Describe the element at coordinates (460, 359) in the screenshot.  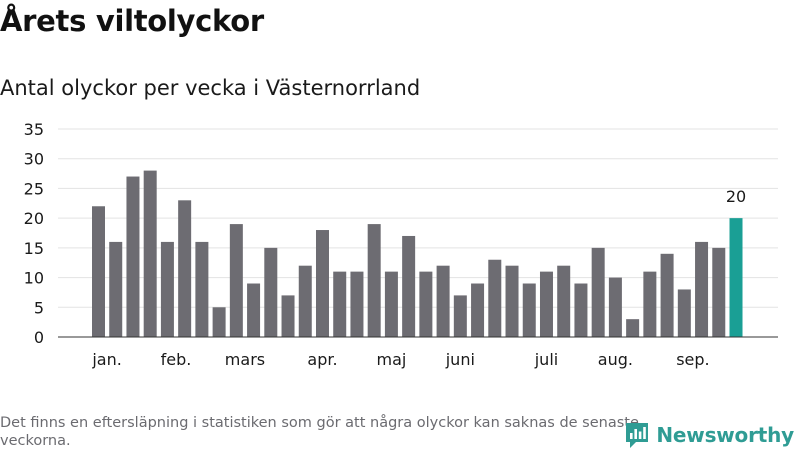
I see `x-tick-label: juni` at that location.